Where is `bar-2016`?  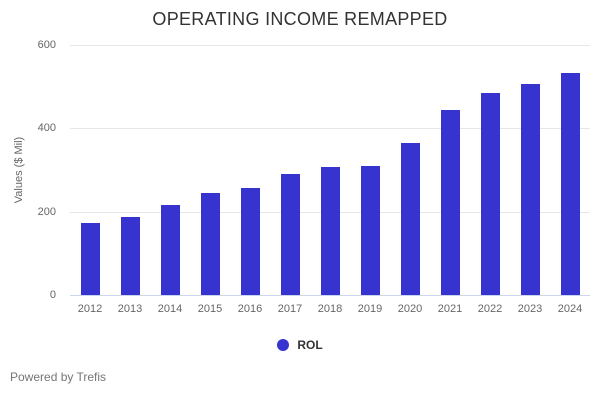 bar-2016 is located at coordinates (250, 241).